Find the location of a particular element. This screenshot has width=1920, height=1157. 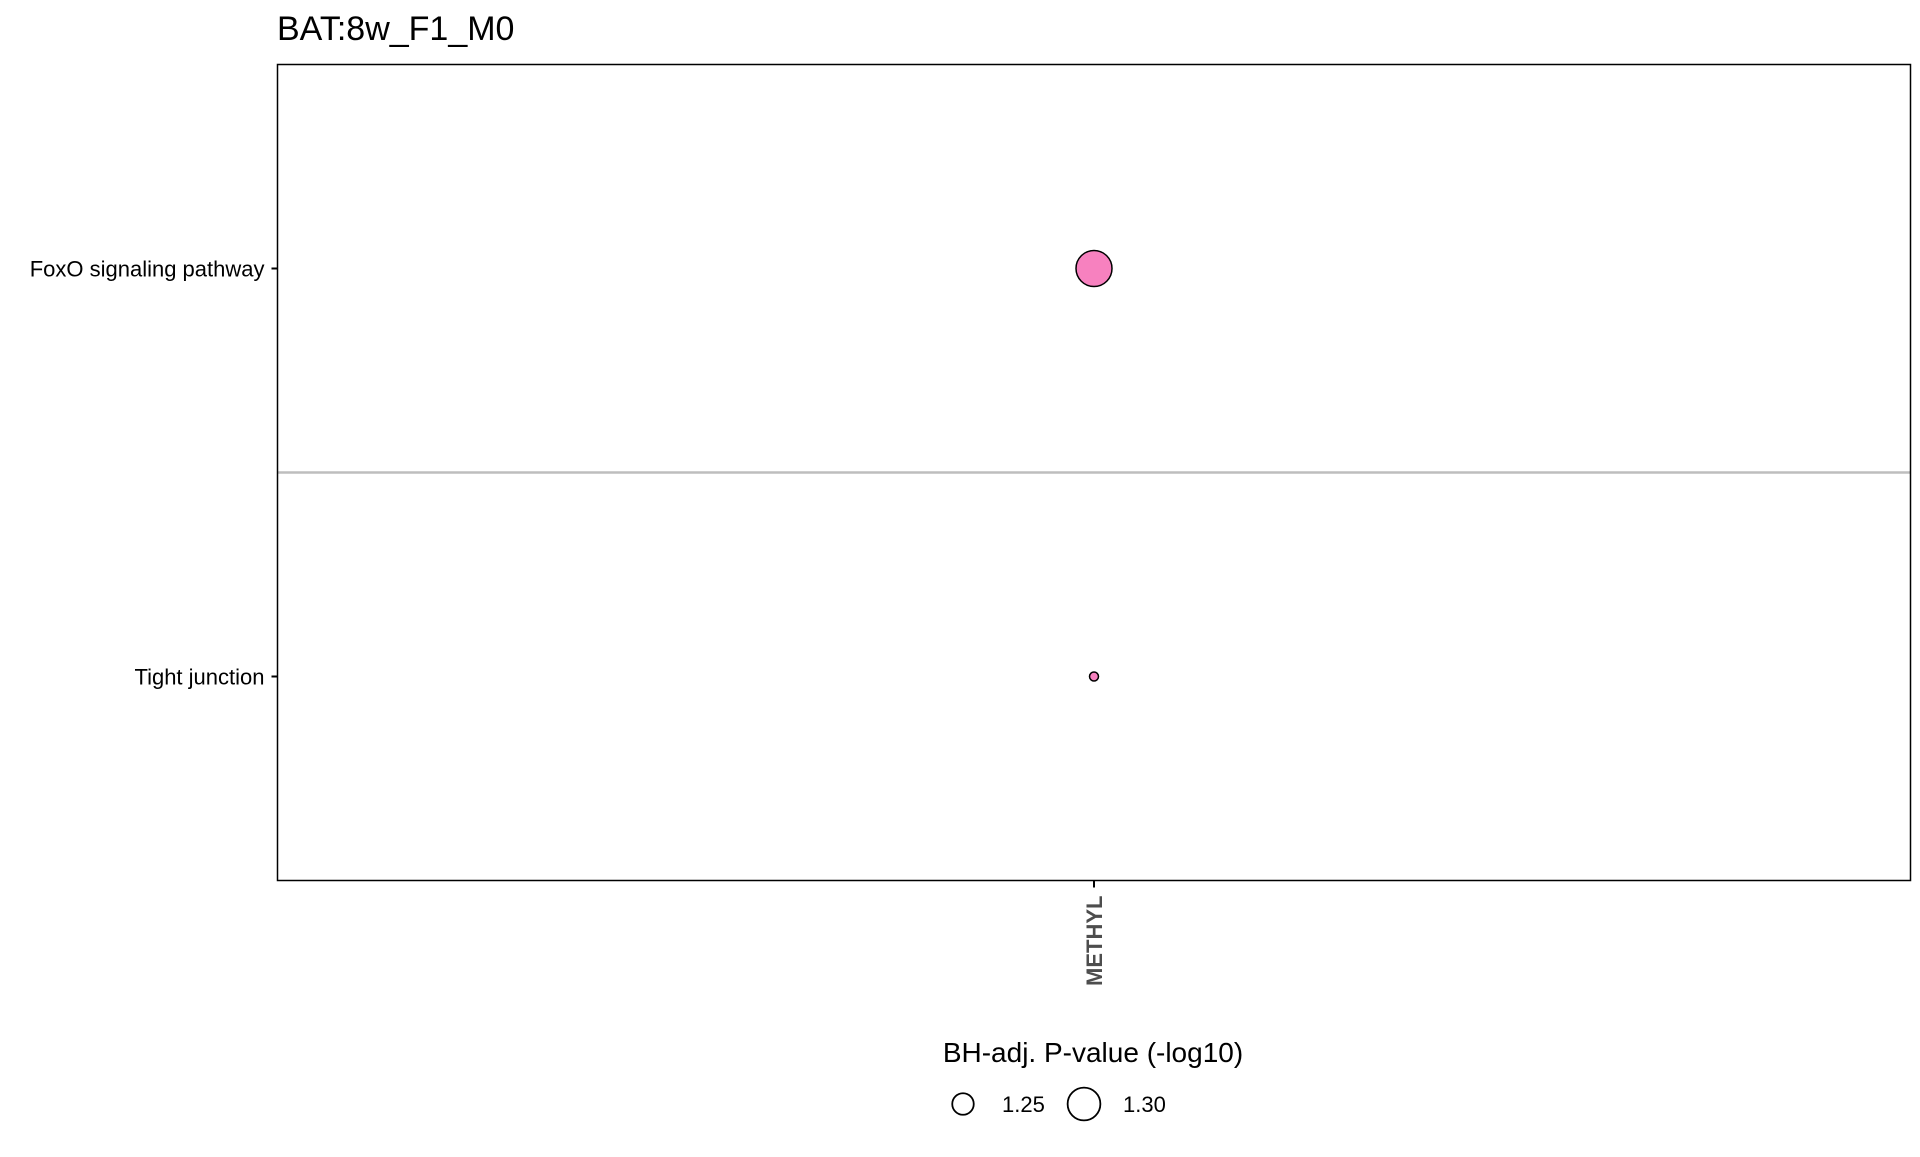

chart-title: BAT:8w_F1_M0 is located at coordinates (395, 29).